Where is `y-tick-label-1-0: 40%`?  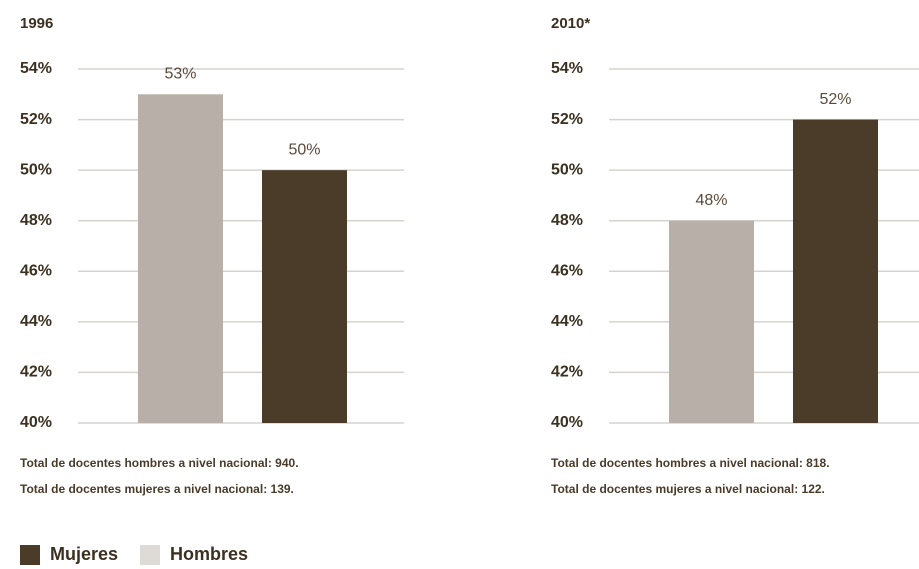
y-tick-label-1-0: 40% is located at coordinates (567, 422).